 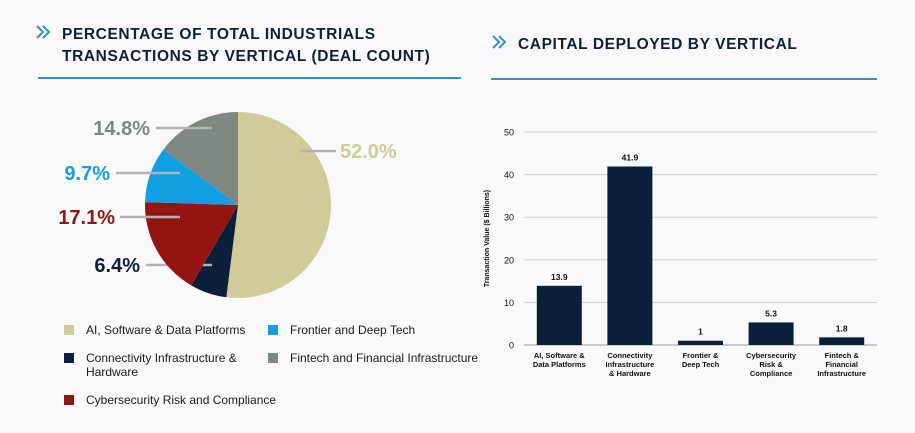 I want to click on x-category-label: Fintech &, so click(x=842, y=355).